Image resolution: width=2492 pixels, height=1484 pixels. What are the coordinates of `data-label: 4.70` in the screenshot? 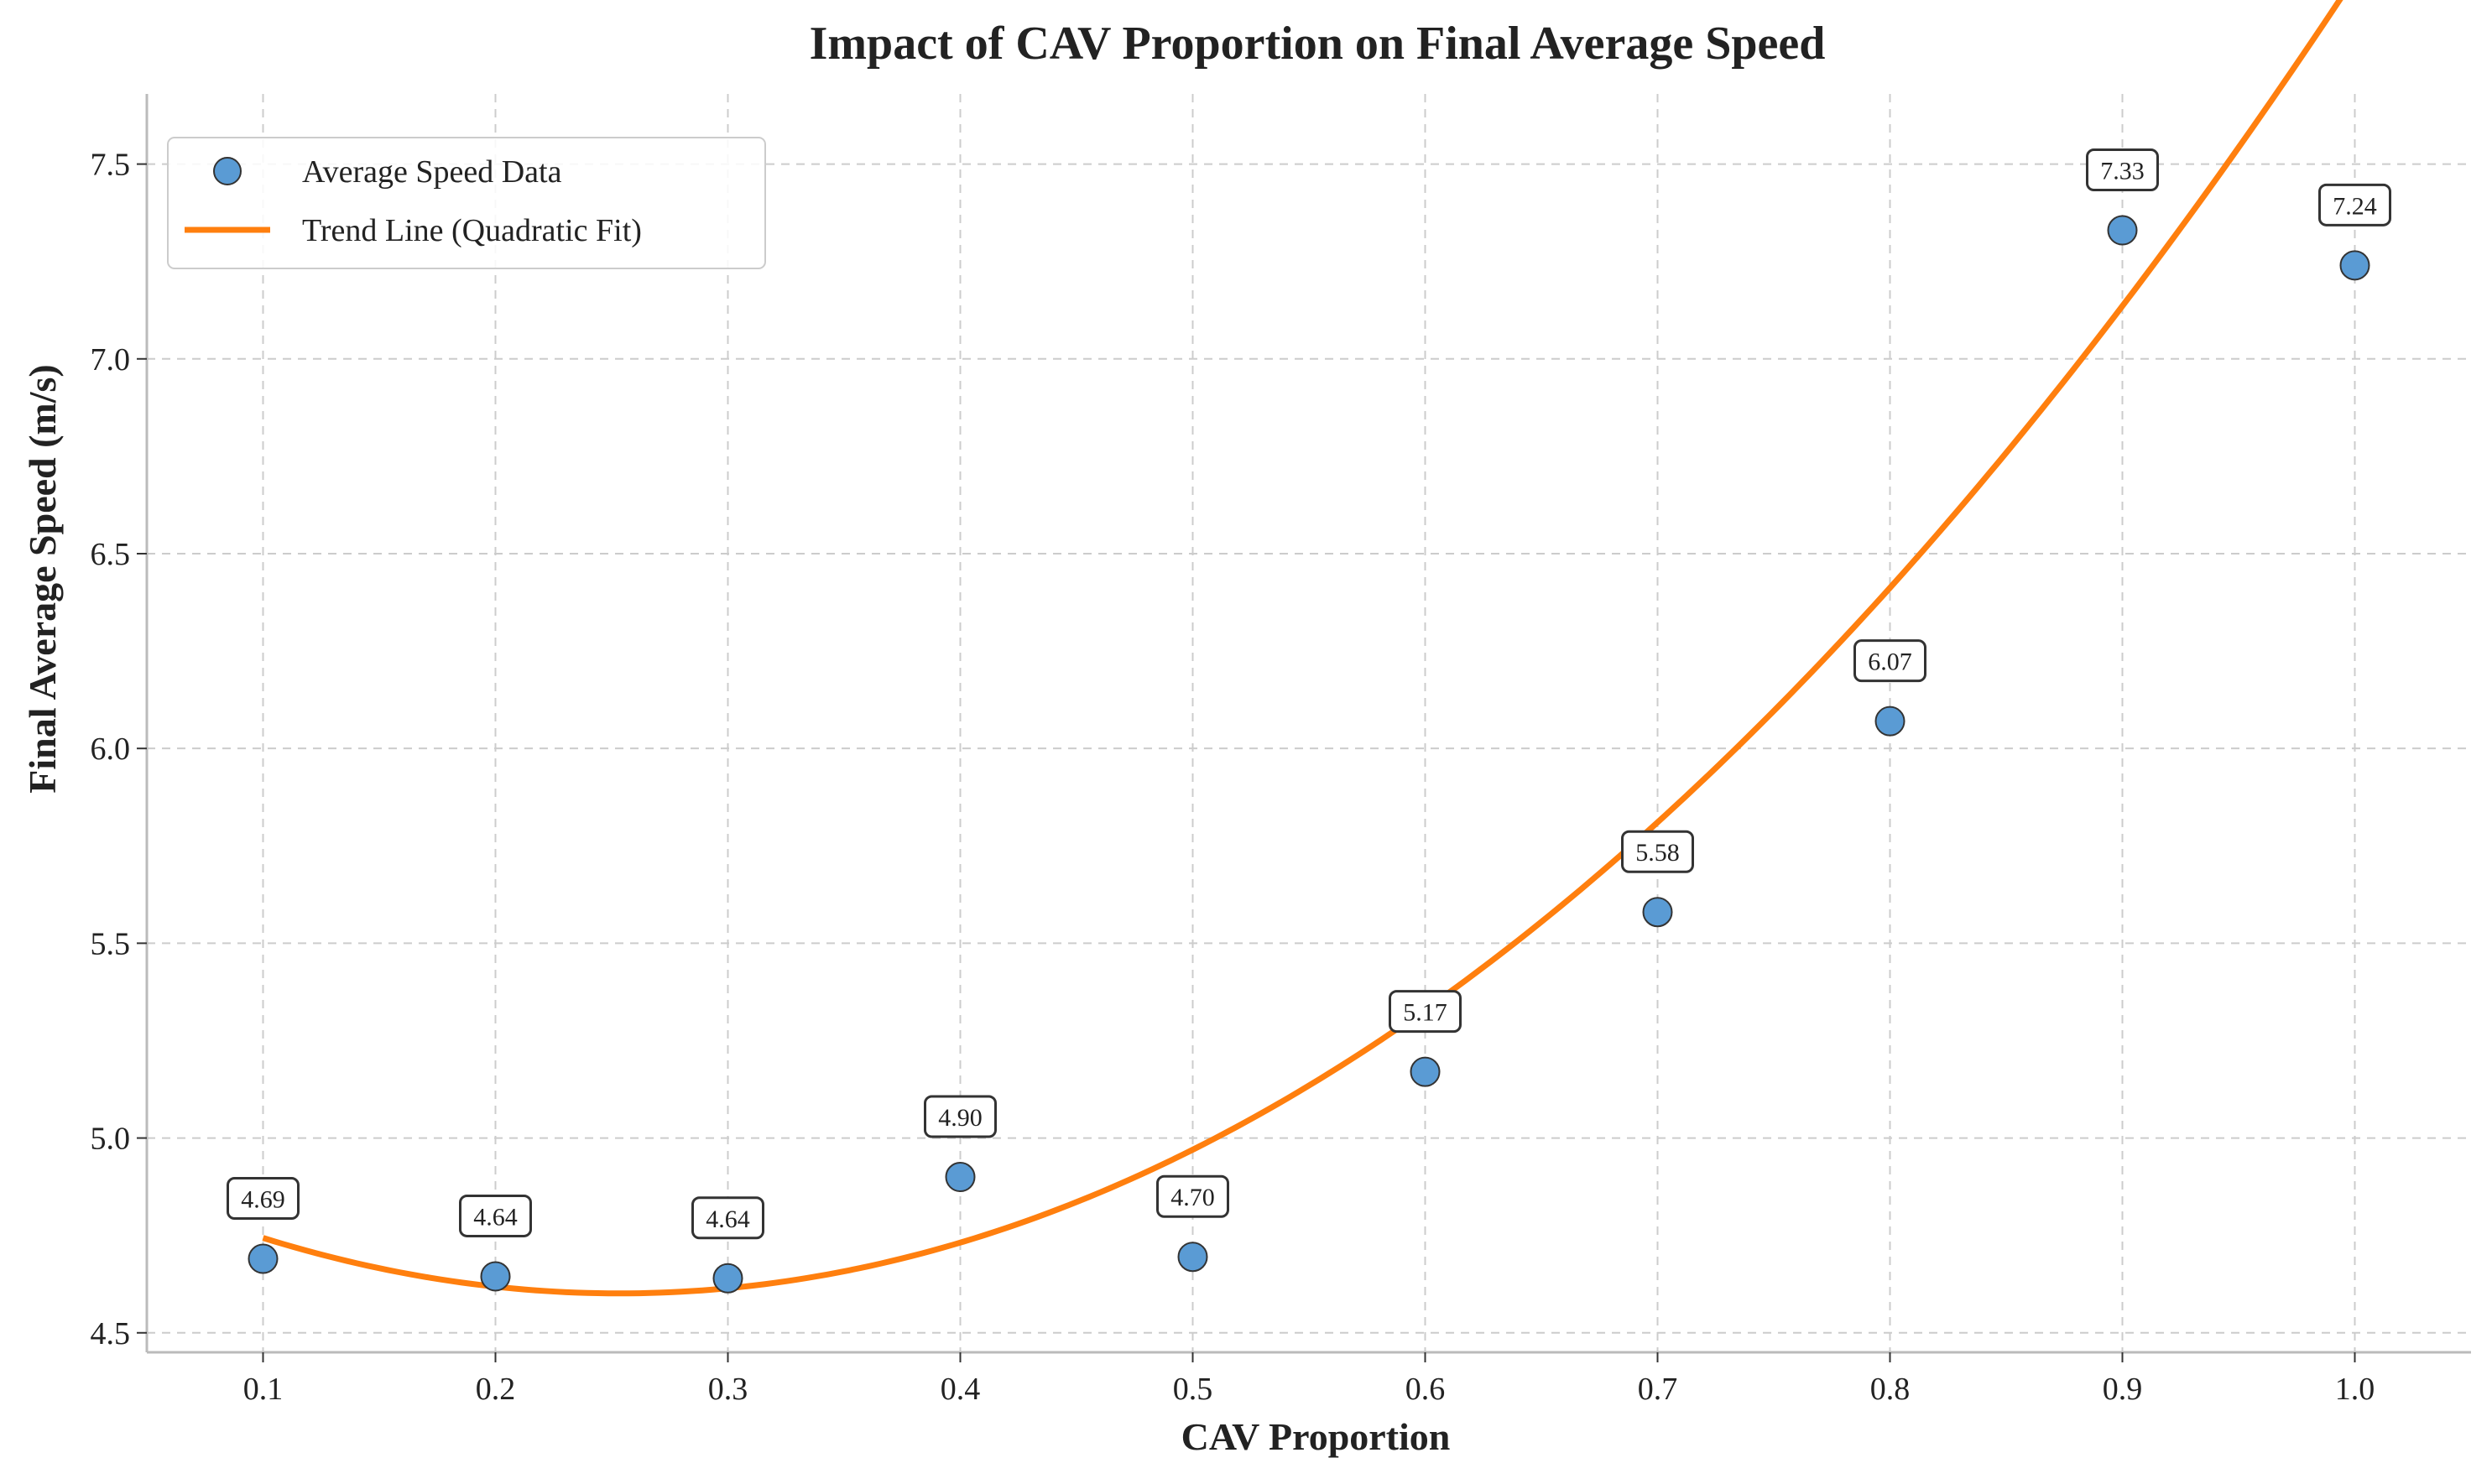 It's located at (1192, 1196).